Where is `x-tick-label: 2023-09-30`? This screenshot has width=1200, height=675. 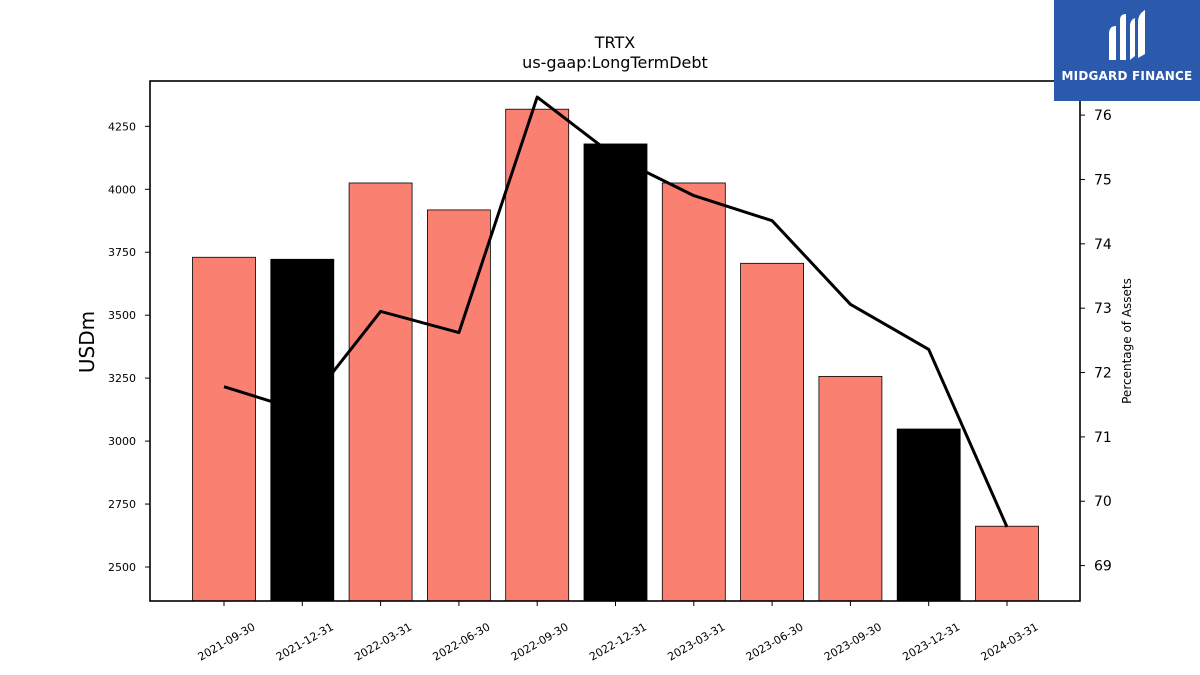
x-tick-label: 2023-09-30 is located at coordinates (853, 641).